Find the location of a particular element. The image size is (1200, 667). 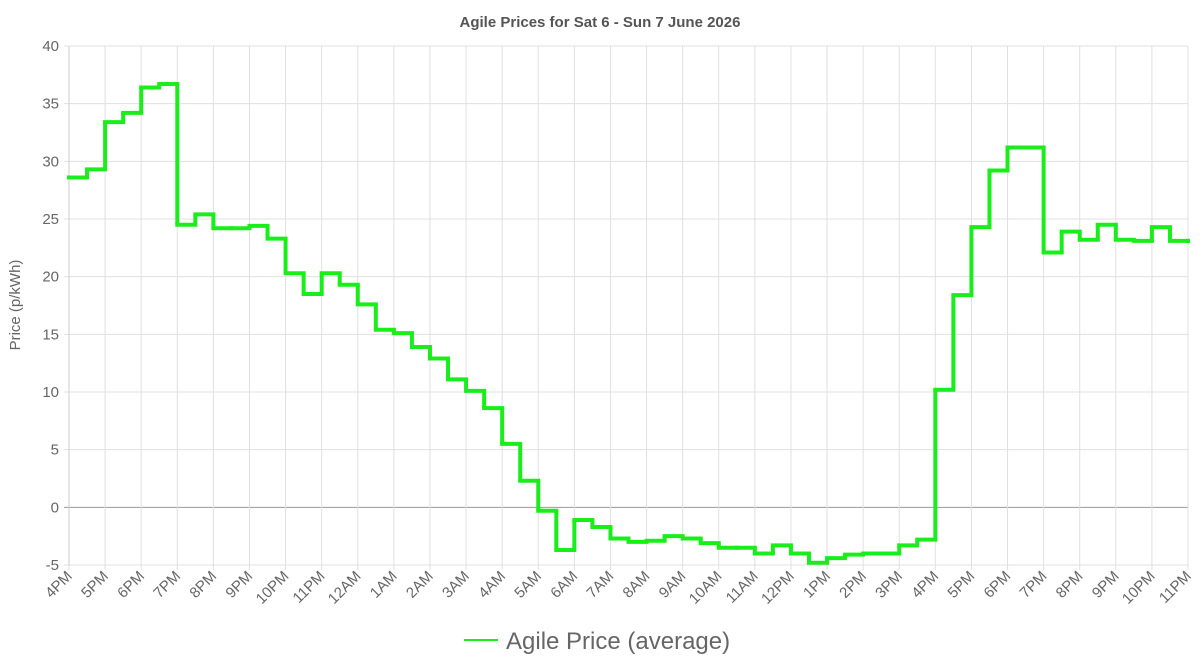

x-tick-label: 8AM is located at coordinates (637, 585).